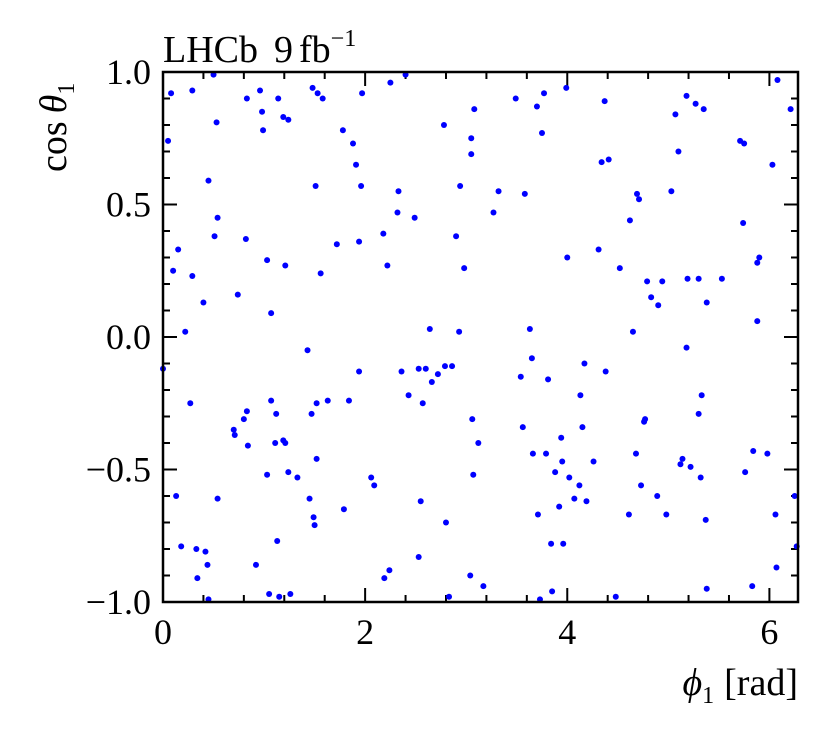 Image resolution: width=830 pixels, height=732 pixels. Describe the element at coordinates (761, 683) in the screenshot. I see `x-axis-unit: [rad]` at that location.